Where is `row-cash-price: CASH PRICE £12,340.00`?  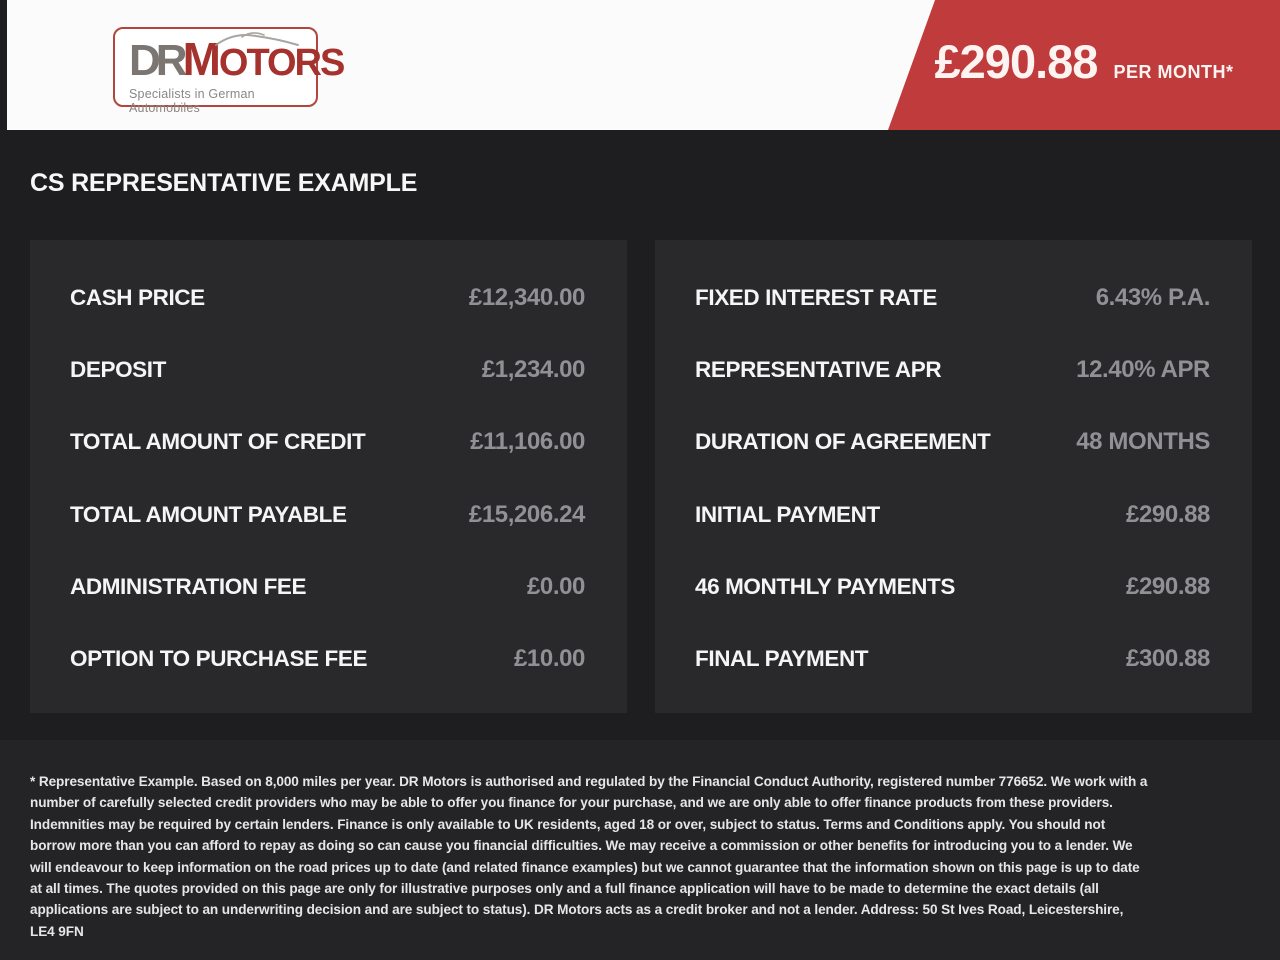
row-cash-price: CASH PRICE £12,340.00 is located at coordinates (327, 298).